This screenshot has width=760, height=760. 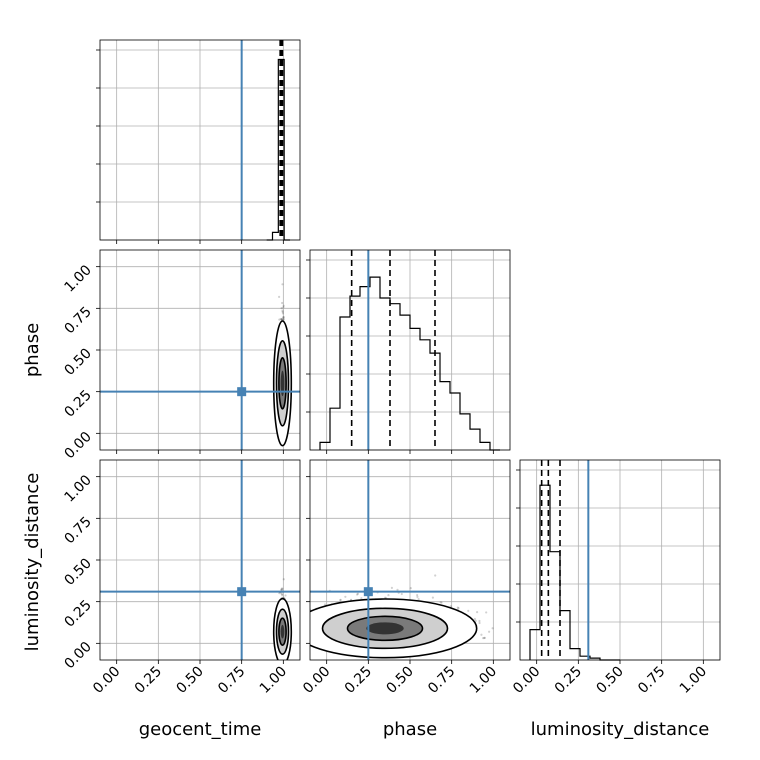 What do you see at coordinates (278, 149) in the screenshot?
I see `histogram-step-geocent-time` at bounding box center [278, 149].